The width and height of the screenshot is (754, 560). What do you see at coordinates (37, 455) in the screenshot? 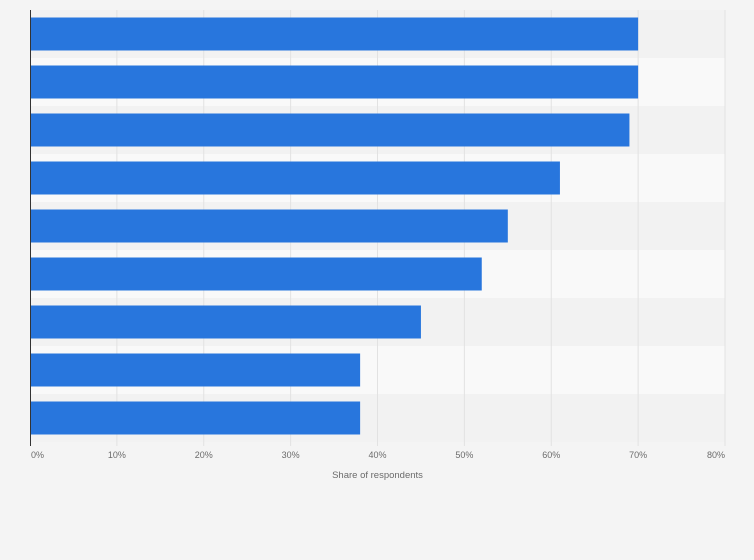
I see `x-tick-label: 0%` at bounding box center [37, 455].